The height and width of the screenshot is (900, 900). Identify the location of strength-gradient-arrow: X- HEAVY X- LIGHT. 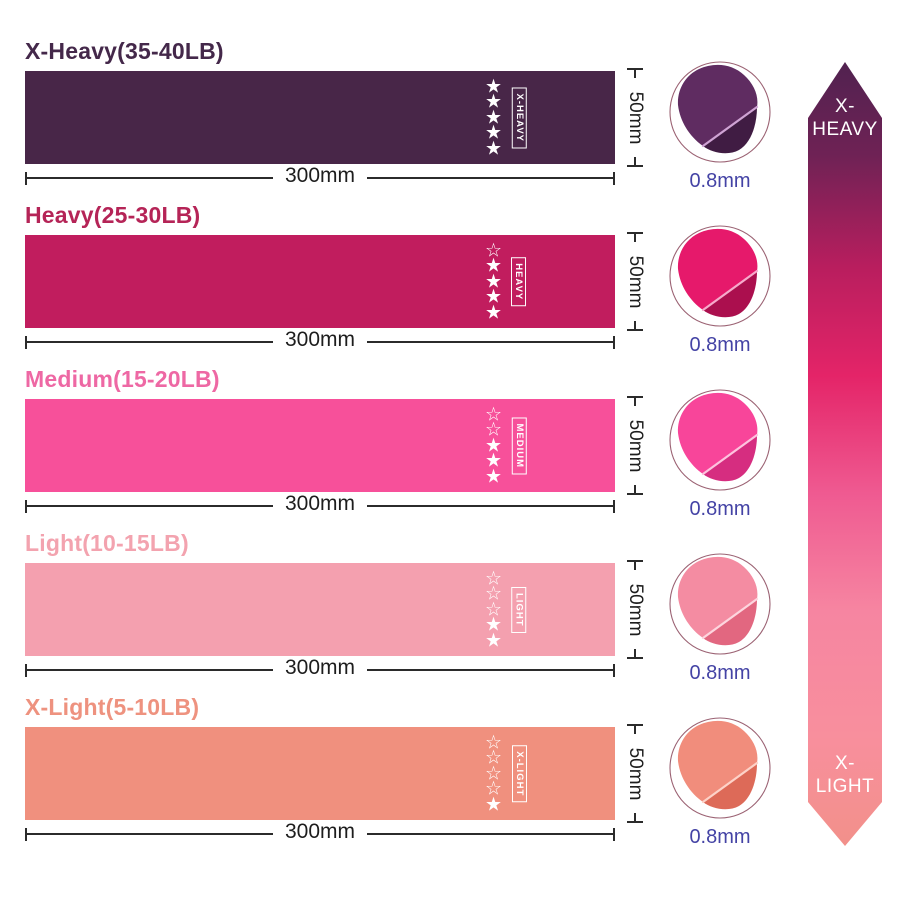
(845, 454).